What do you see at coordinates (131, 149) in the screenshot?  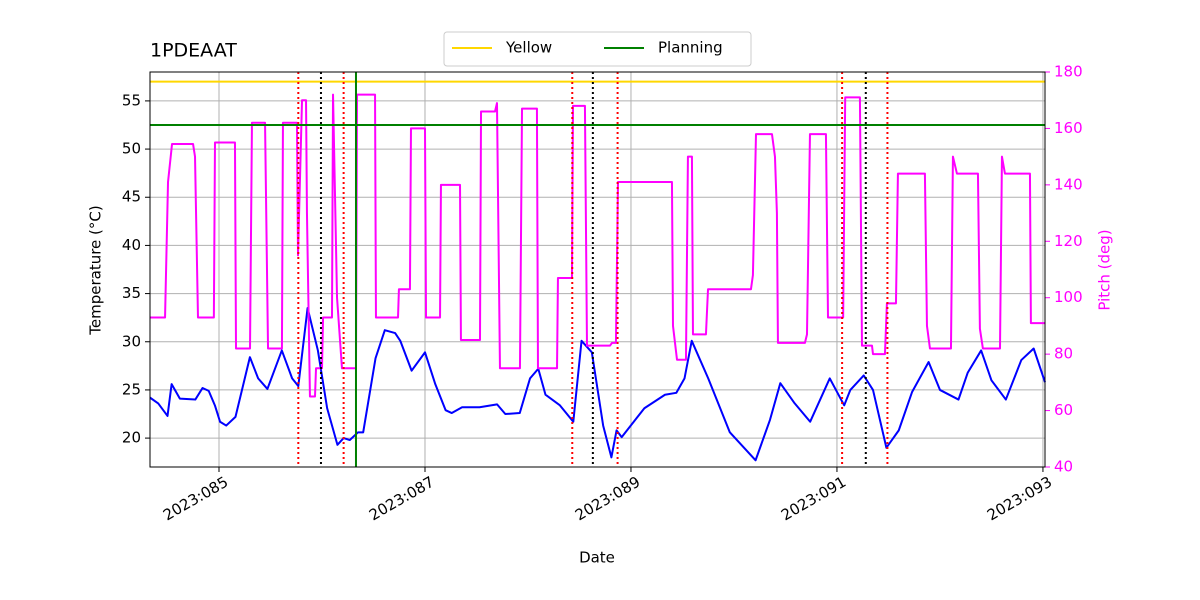 I see `y-tick-label: 50` at bounding box center [131, 149].